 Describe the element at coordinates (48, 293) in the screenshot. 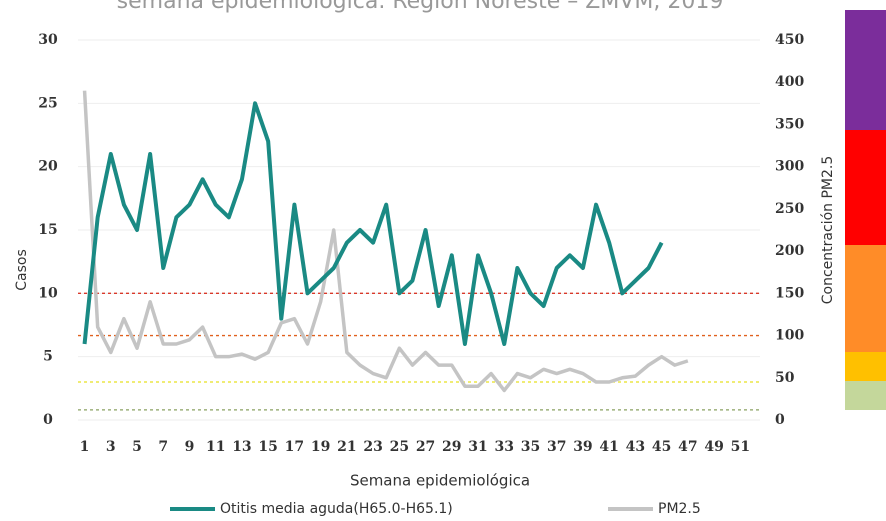

I see `y-tick-label: 10` at that location.